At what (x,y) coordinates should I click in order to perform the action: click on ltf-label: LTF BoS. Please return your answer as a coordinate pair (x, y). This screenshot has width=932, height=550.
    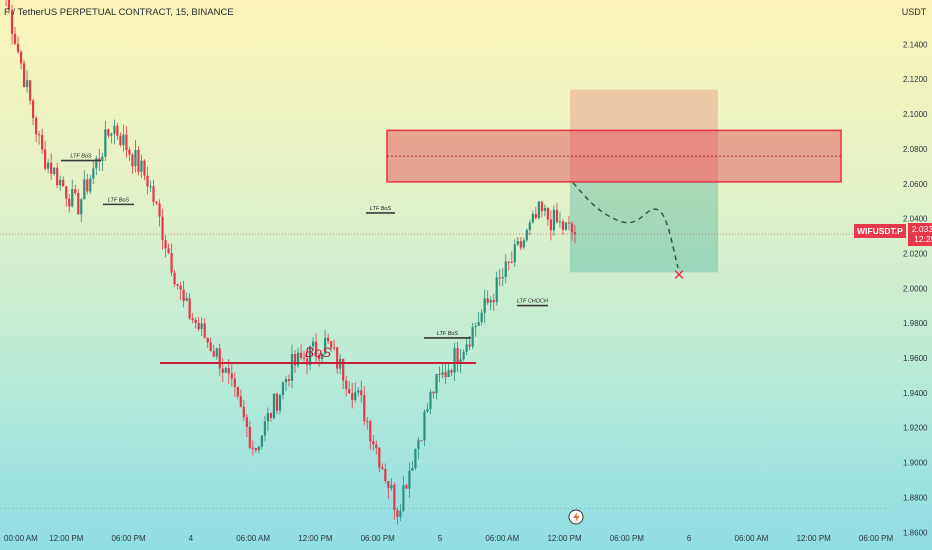
    Looking at the image, I should click on (81, 157).